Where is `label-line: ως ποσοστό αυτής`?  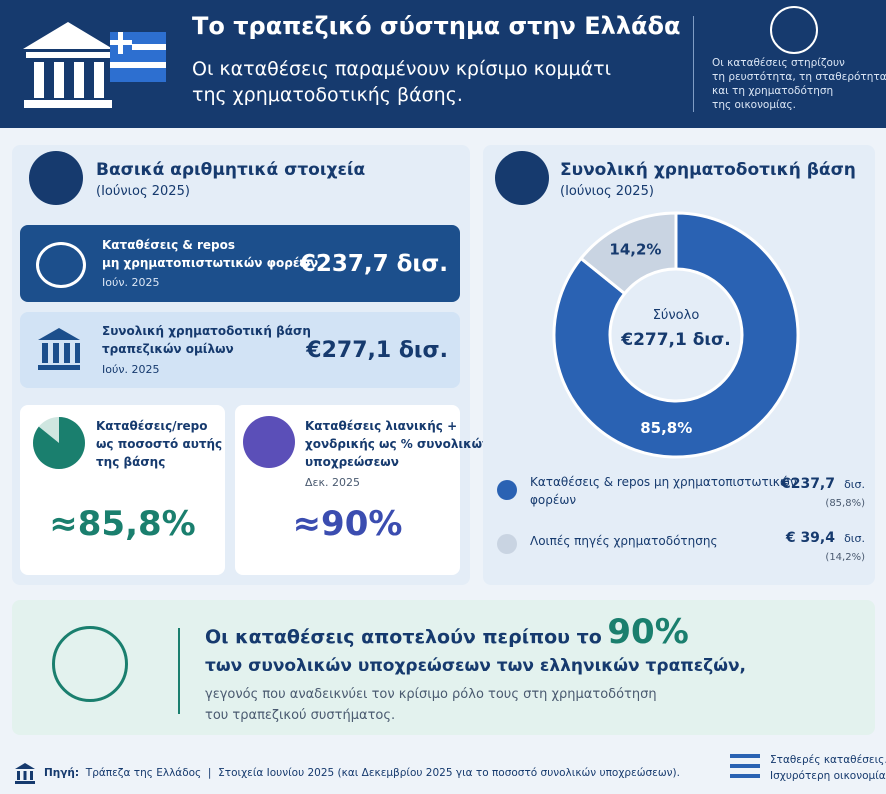
label-line: ως ποσοστό αυτής is located at coordinates (159, 444).